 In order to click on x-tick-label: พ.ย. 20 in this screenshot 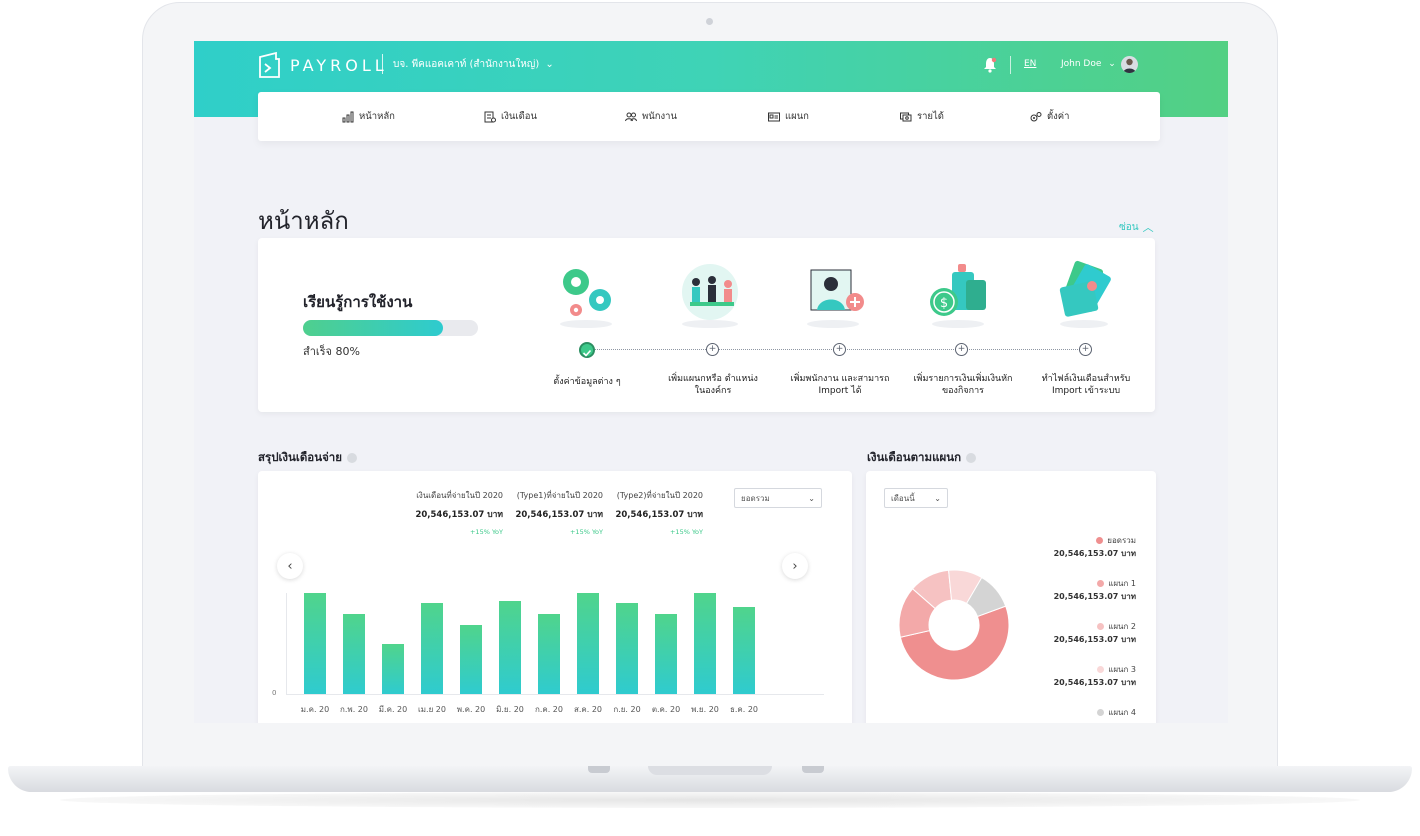, I will do `click(705, 709)`.